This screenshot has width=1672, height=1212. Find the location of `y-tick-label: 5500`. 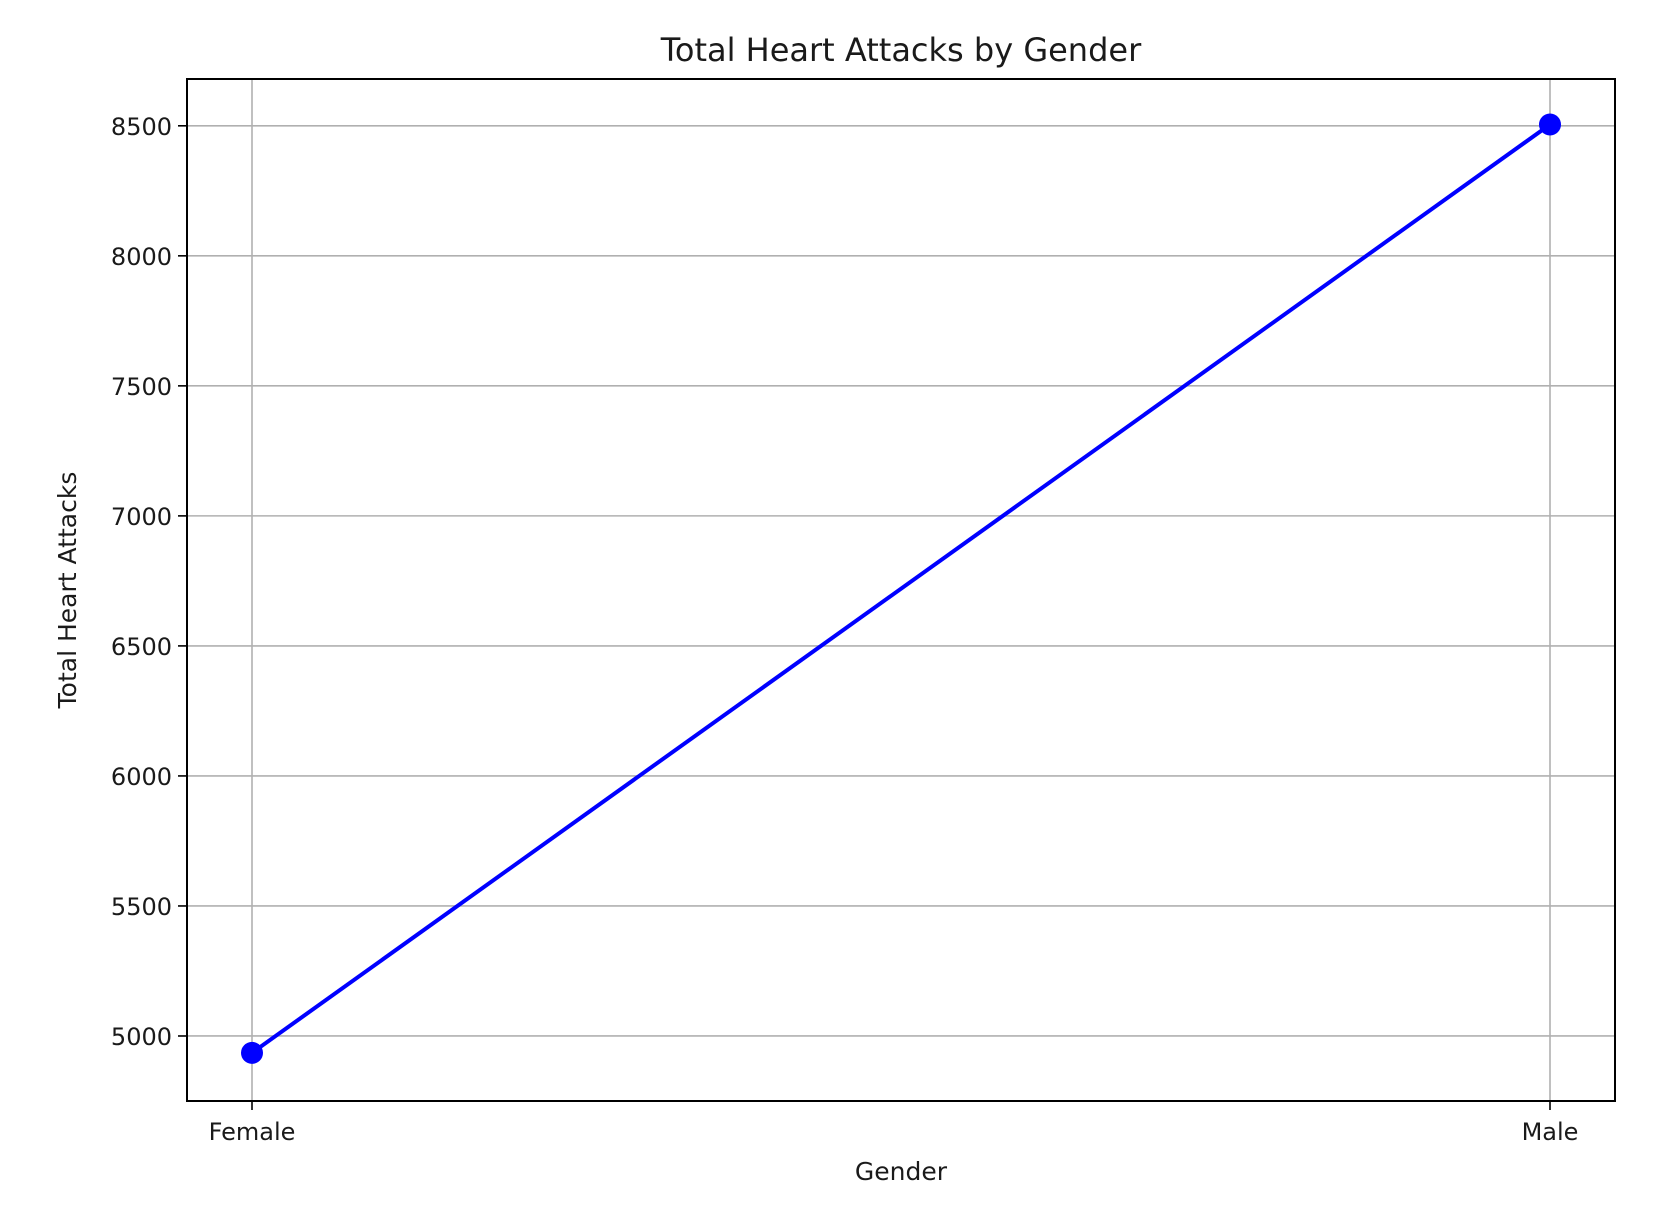

y-tick-label: 5500 is located at coordinates (141, 907).